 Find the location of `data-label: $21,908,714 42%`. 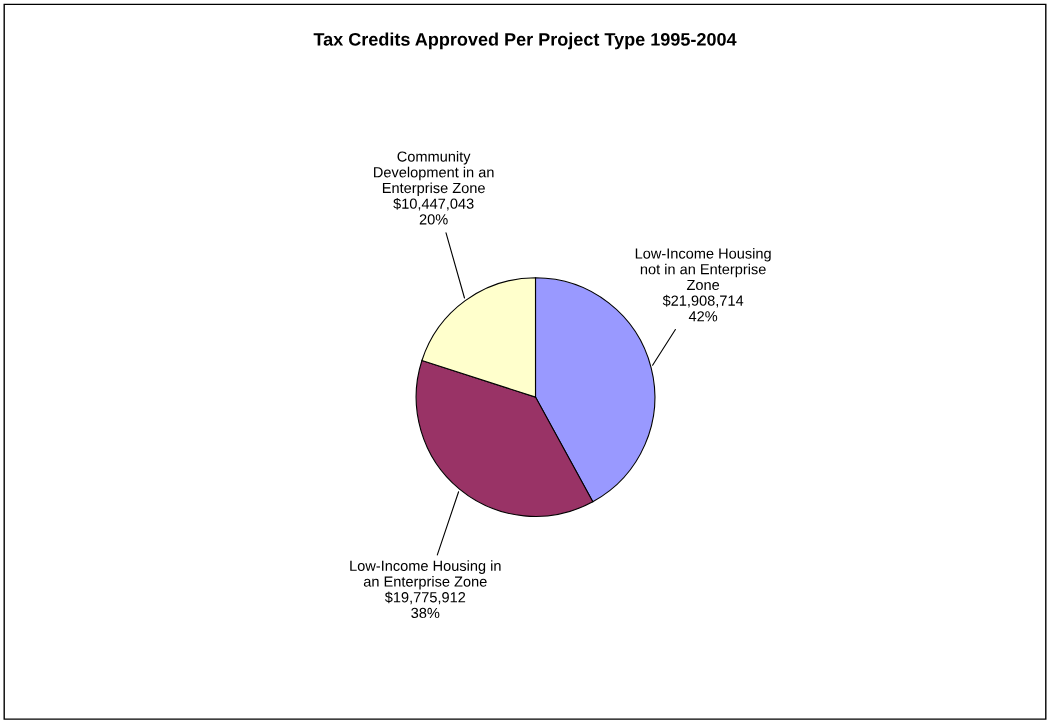

data-label: $21,908,714 42% is located at coordinates (703, 308).